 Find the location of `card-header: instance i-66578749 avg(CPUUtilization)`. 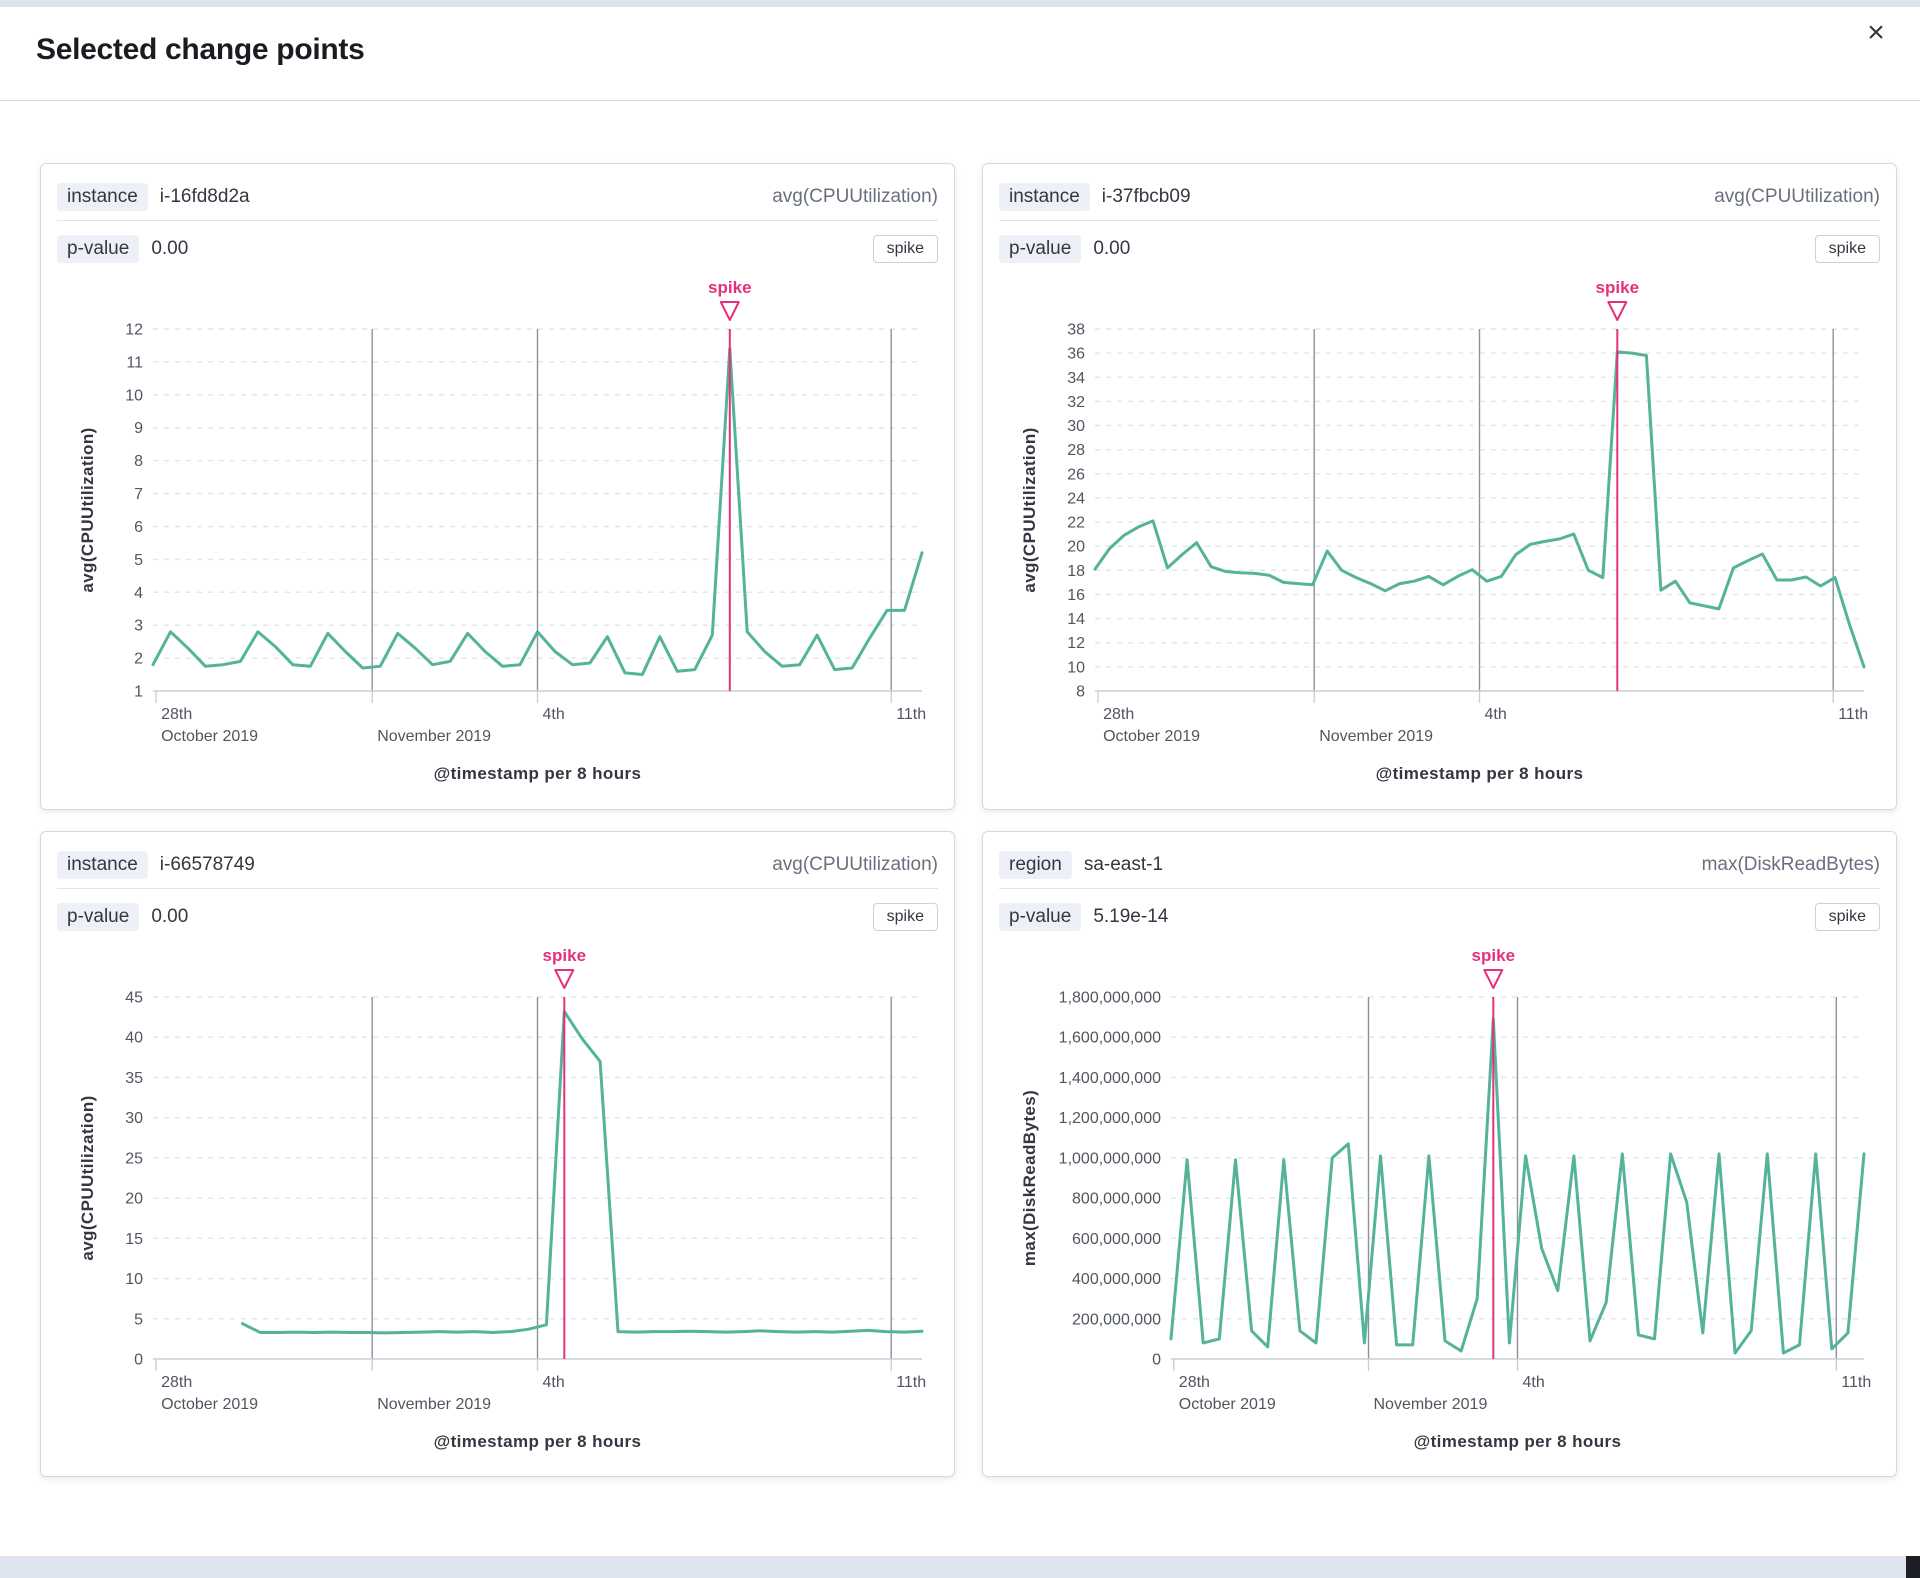

card-header: instance i-66578749 avg(CPUUtilization) is located at coordinates (497, 865).